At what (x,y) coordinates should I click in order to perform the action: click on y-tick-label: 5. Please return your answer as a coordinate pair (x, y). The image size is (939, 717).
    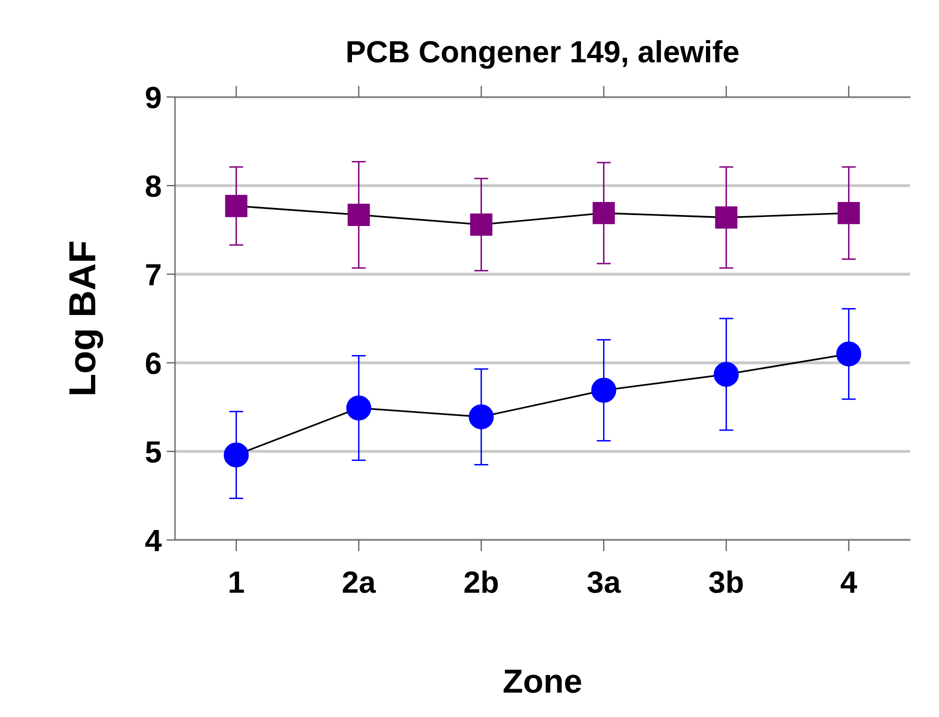
    Looking at the image, I should click on (153, 452).